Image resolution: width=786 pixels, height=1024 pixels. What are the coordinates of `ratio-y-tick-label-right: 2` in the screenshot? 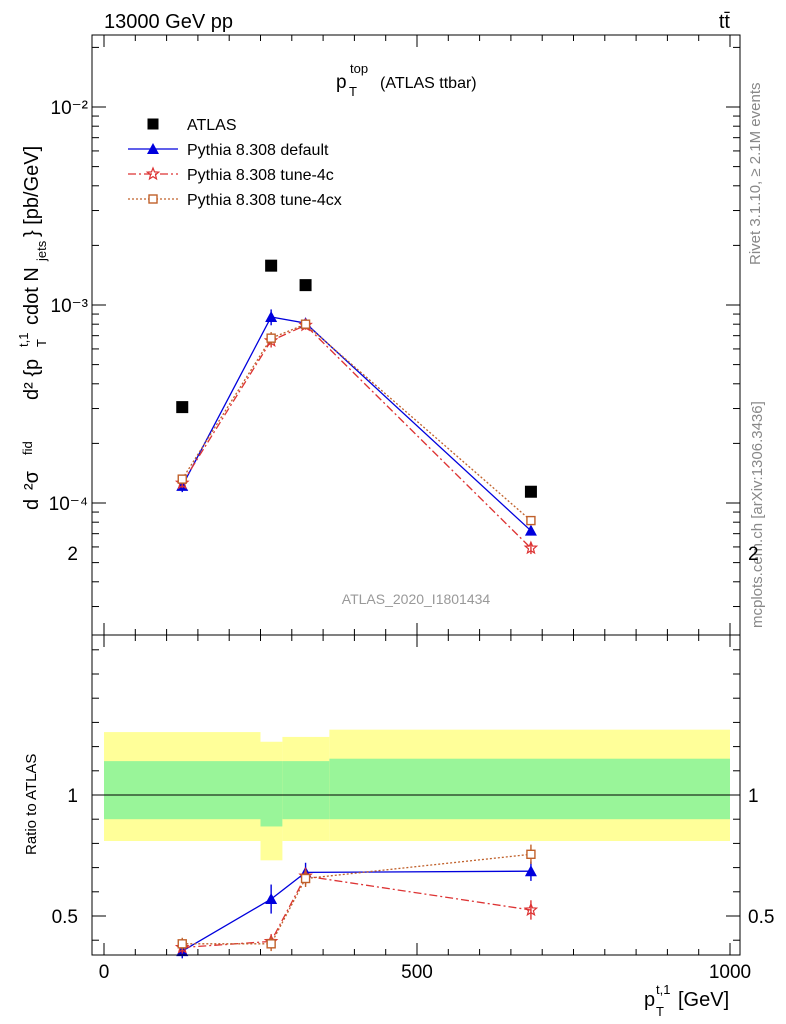 It's located at (753, 554).